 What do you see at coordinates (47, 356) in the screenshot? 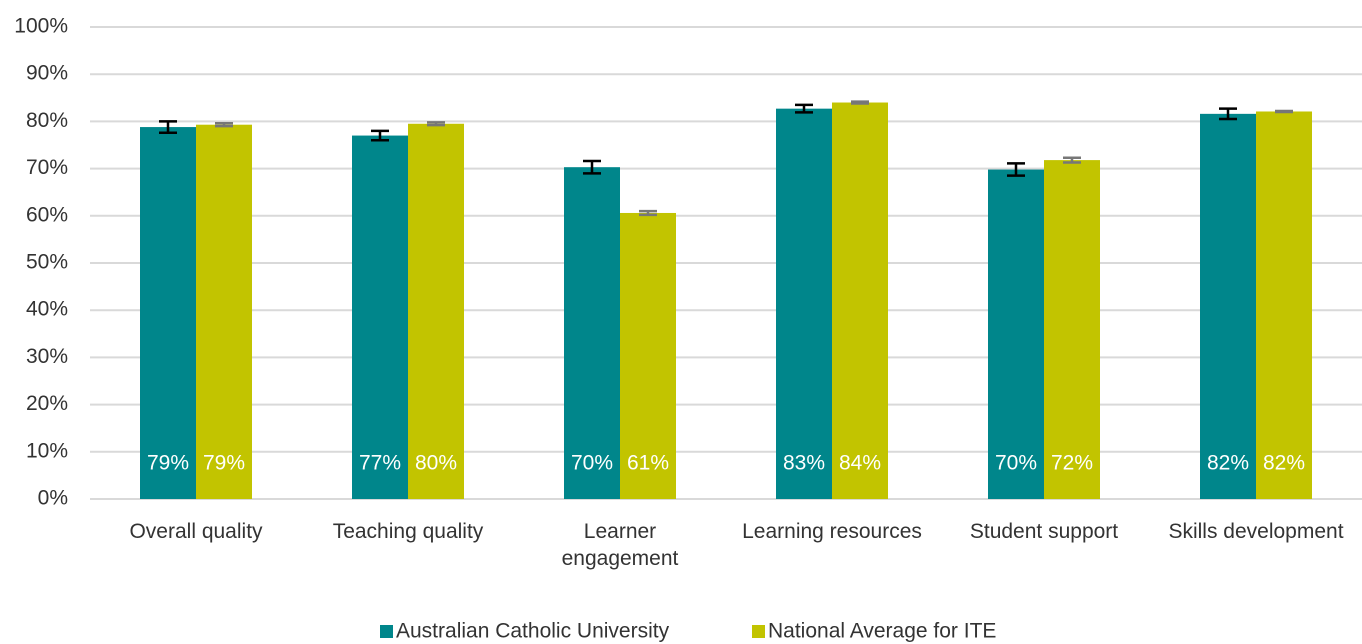
I see `y-tick-label: 30%` at bounding box center [47, 356].